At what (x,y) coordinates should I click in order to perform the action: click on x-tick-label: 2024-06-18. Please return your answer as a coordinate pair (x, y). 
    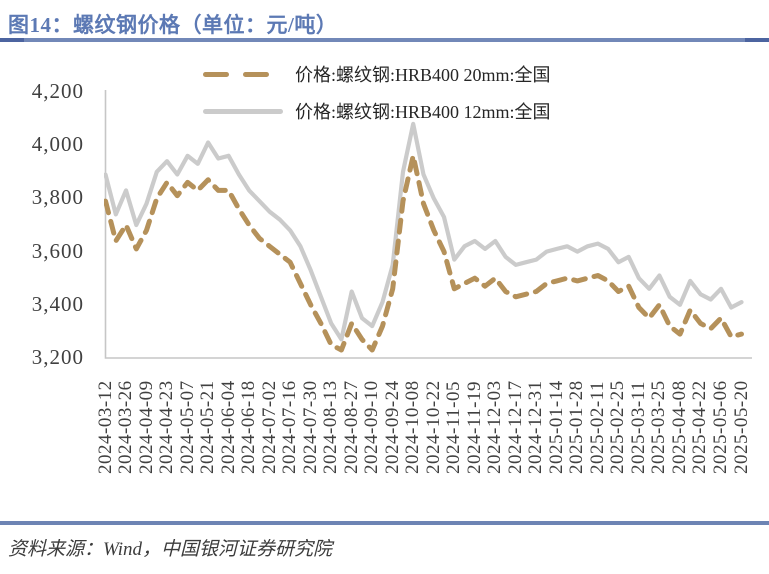
    Looking at the image, I should click on (249, 427).